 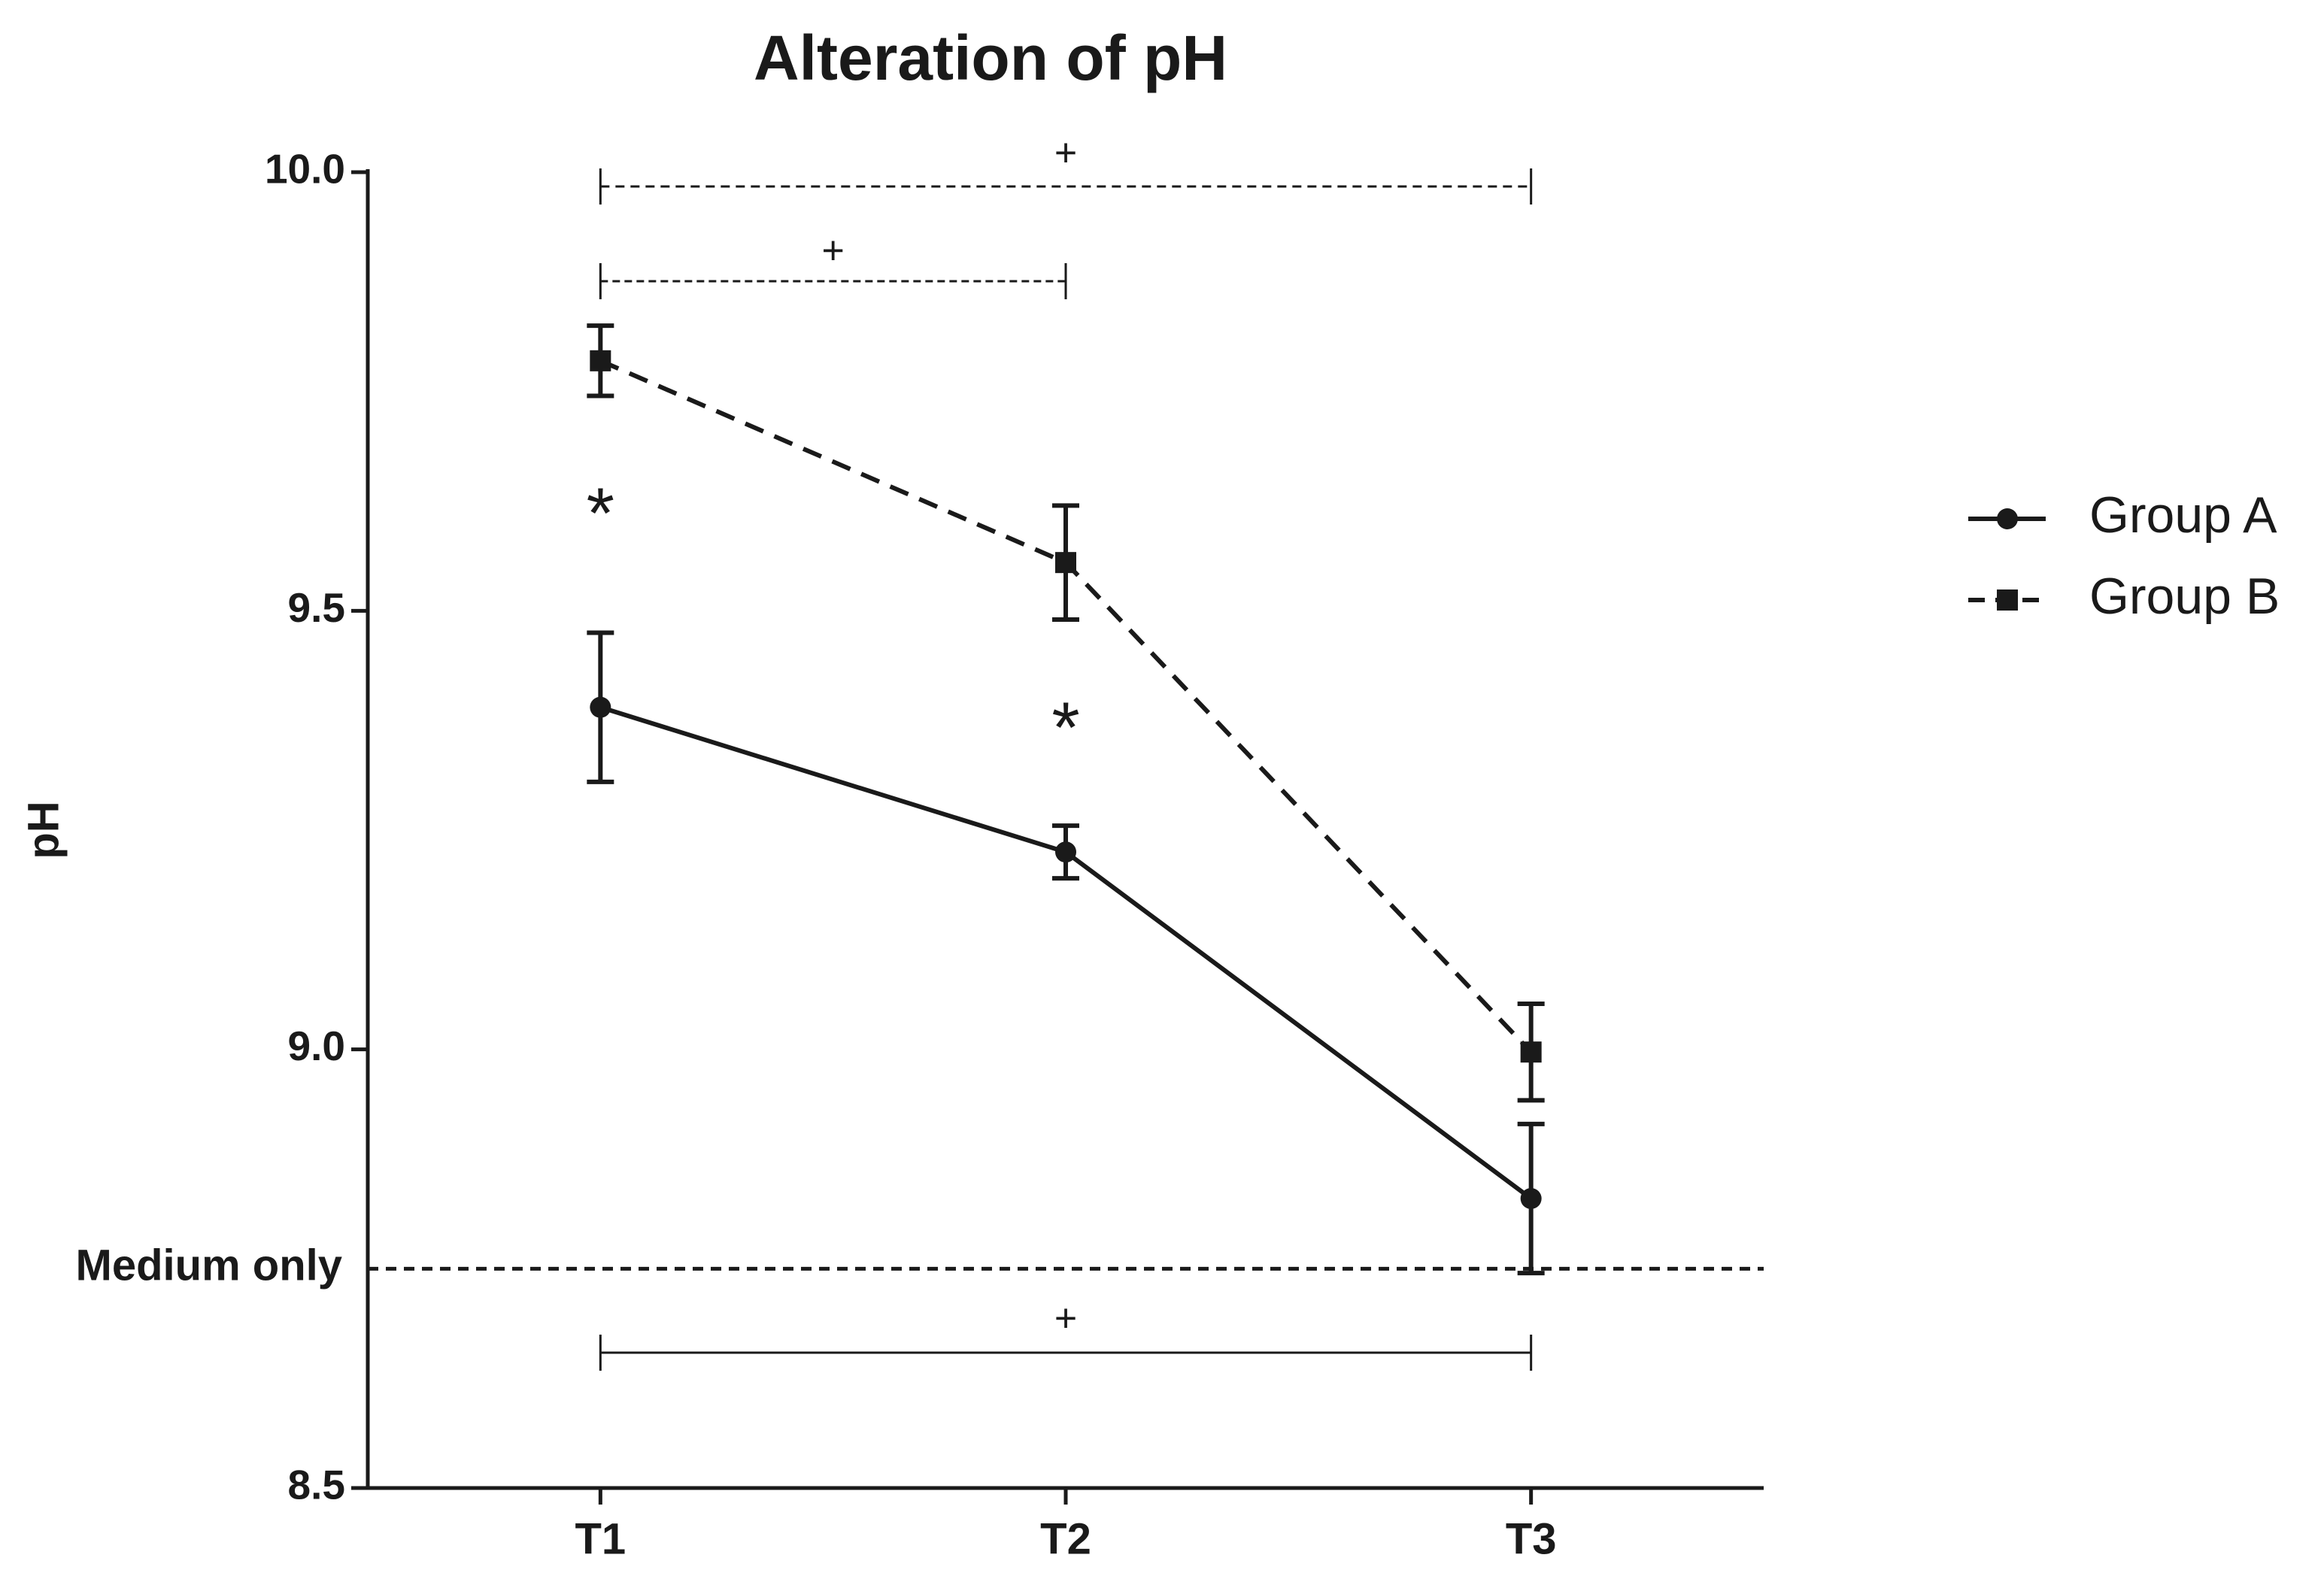 I want to click on legend-label: Group B, so click(x=2184, y=596).